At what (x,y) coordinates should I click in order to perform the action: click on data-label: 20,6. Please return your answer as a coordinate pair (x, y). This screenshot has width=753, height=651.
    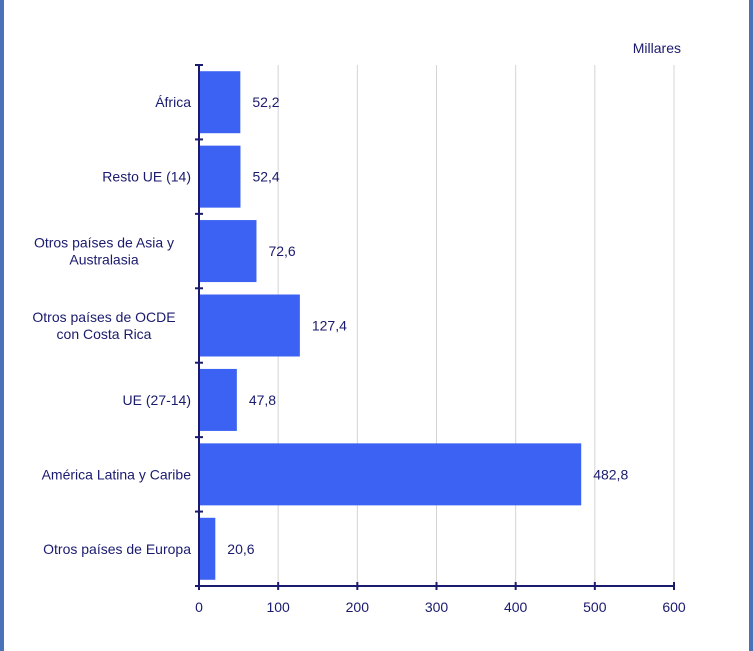
    Looking at the image, I should click on (240, 549).